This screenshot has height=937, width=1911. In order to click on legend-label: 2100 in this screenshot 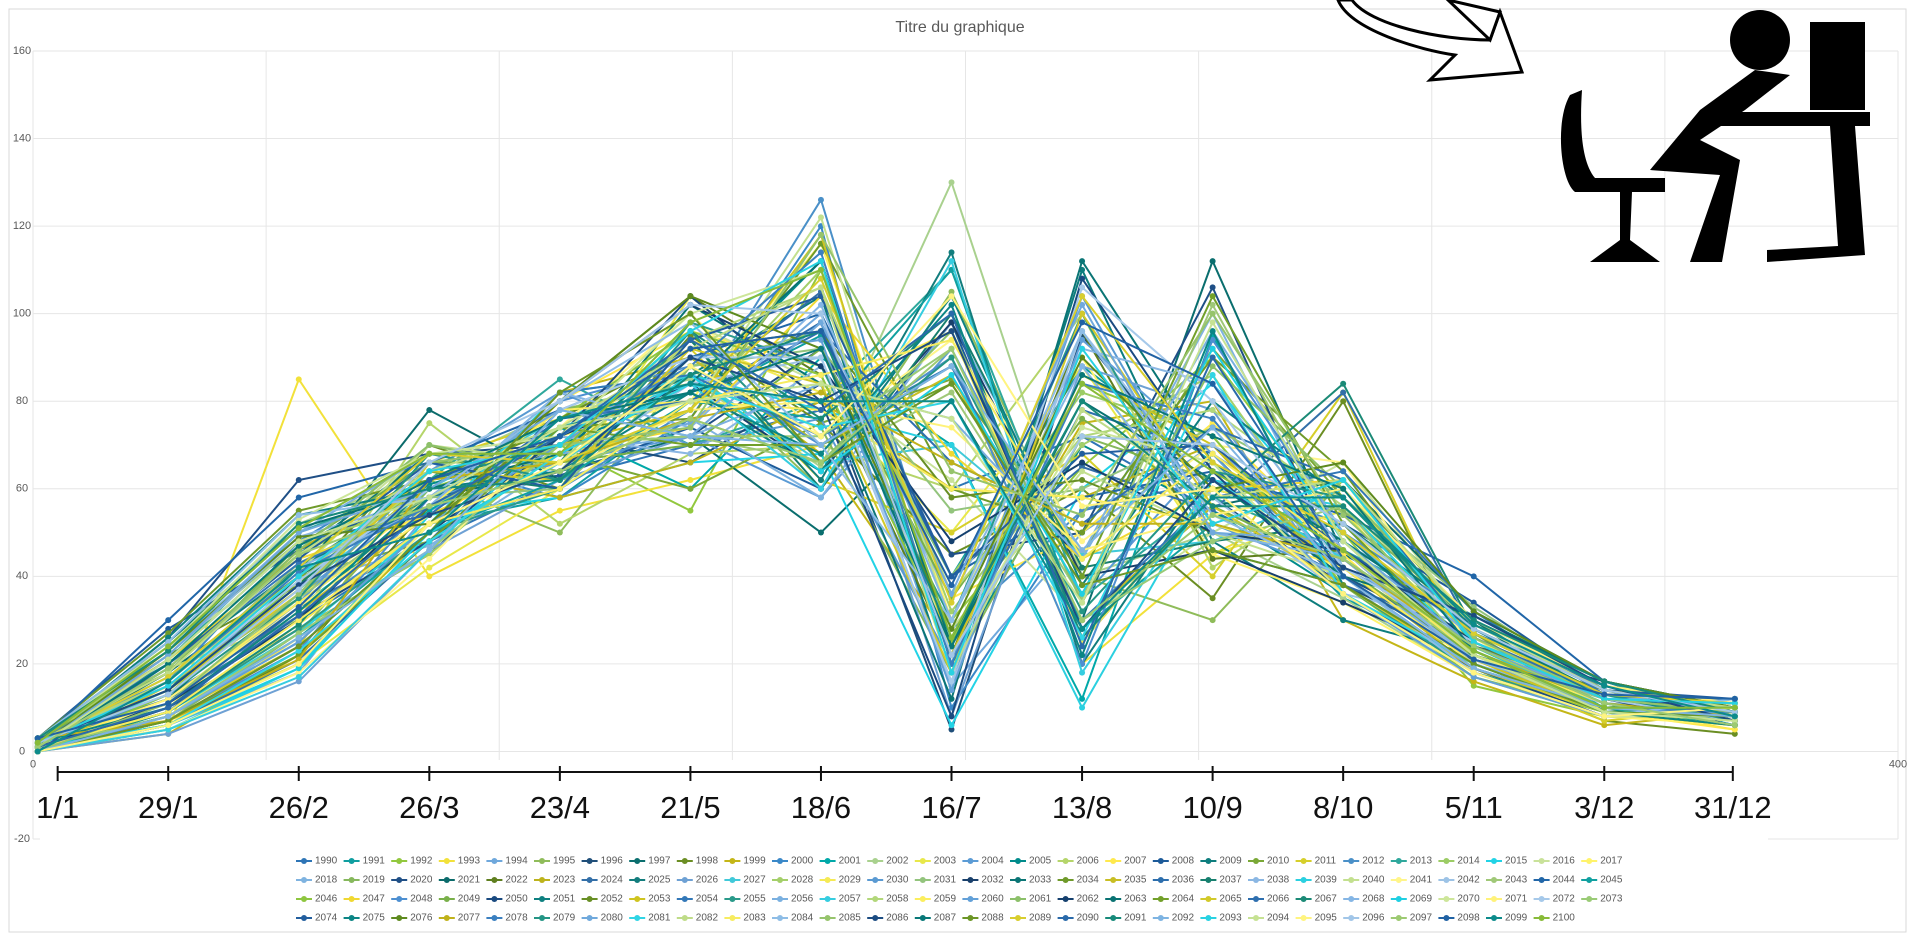, I will do `click(1564, 918)`.